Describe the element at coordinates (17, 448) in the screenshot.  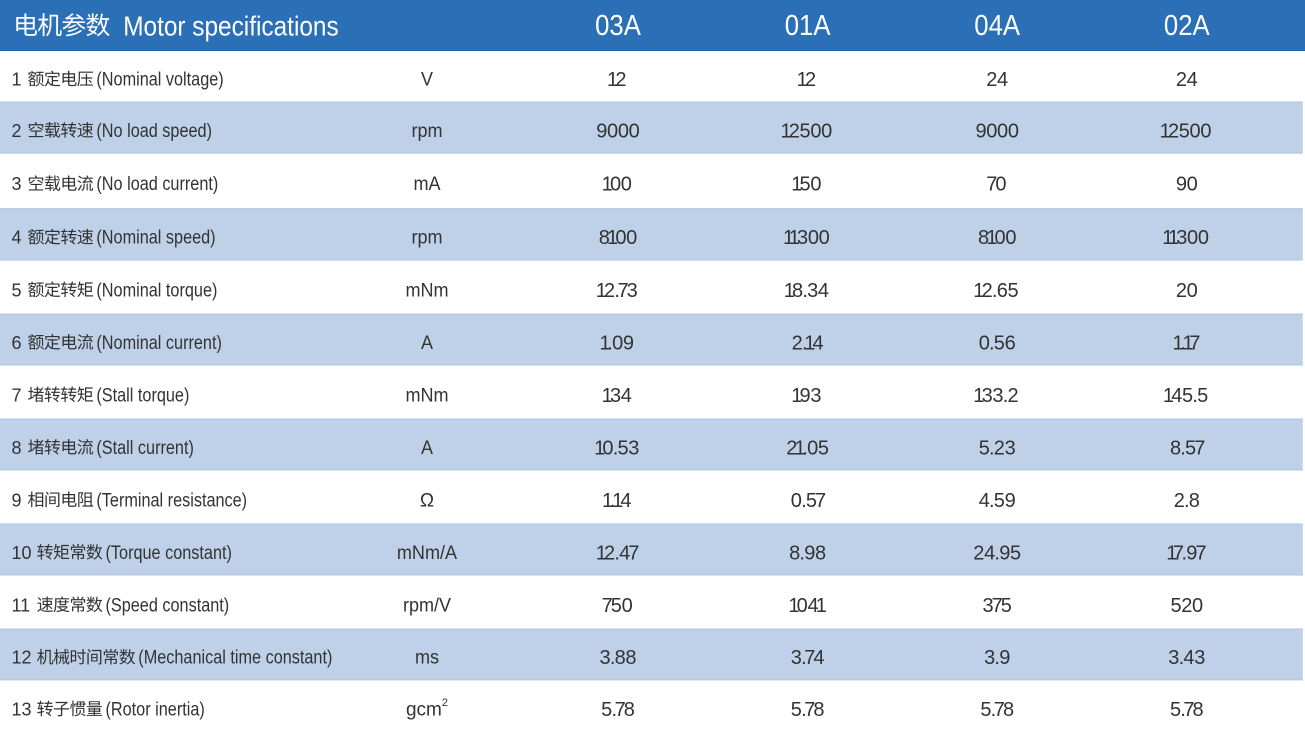
I see `svg-text: 8` at that location.